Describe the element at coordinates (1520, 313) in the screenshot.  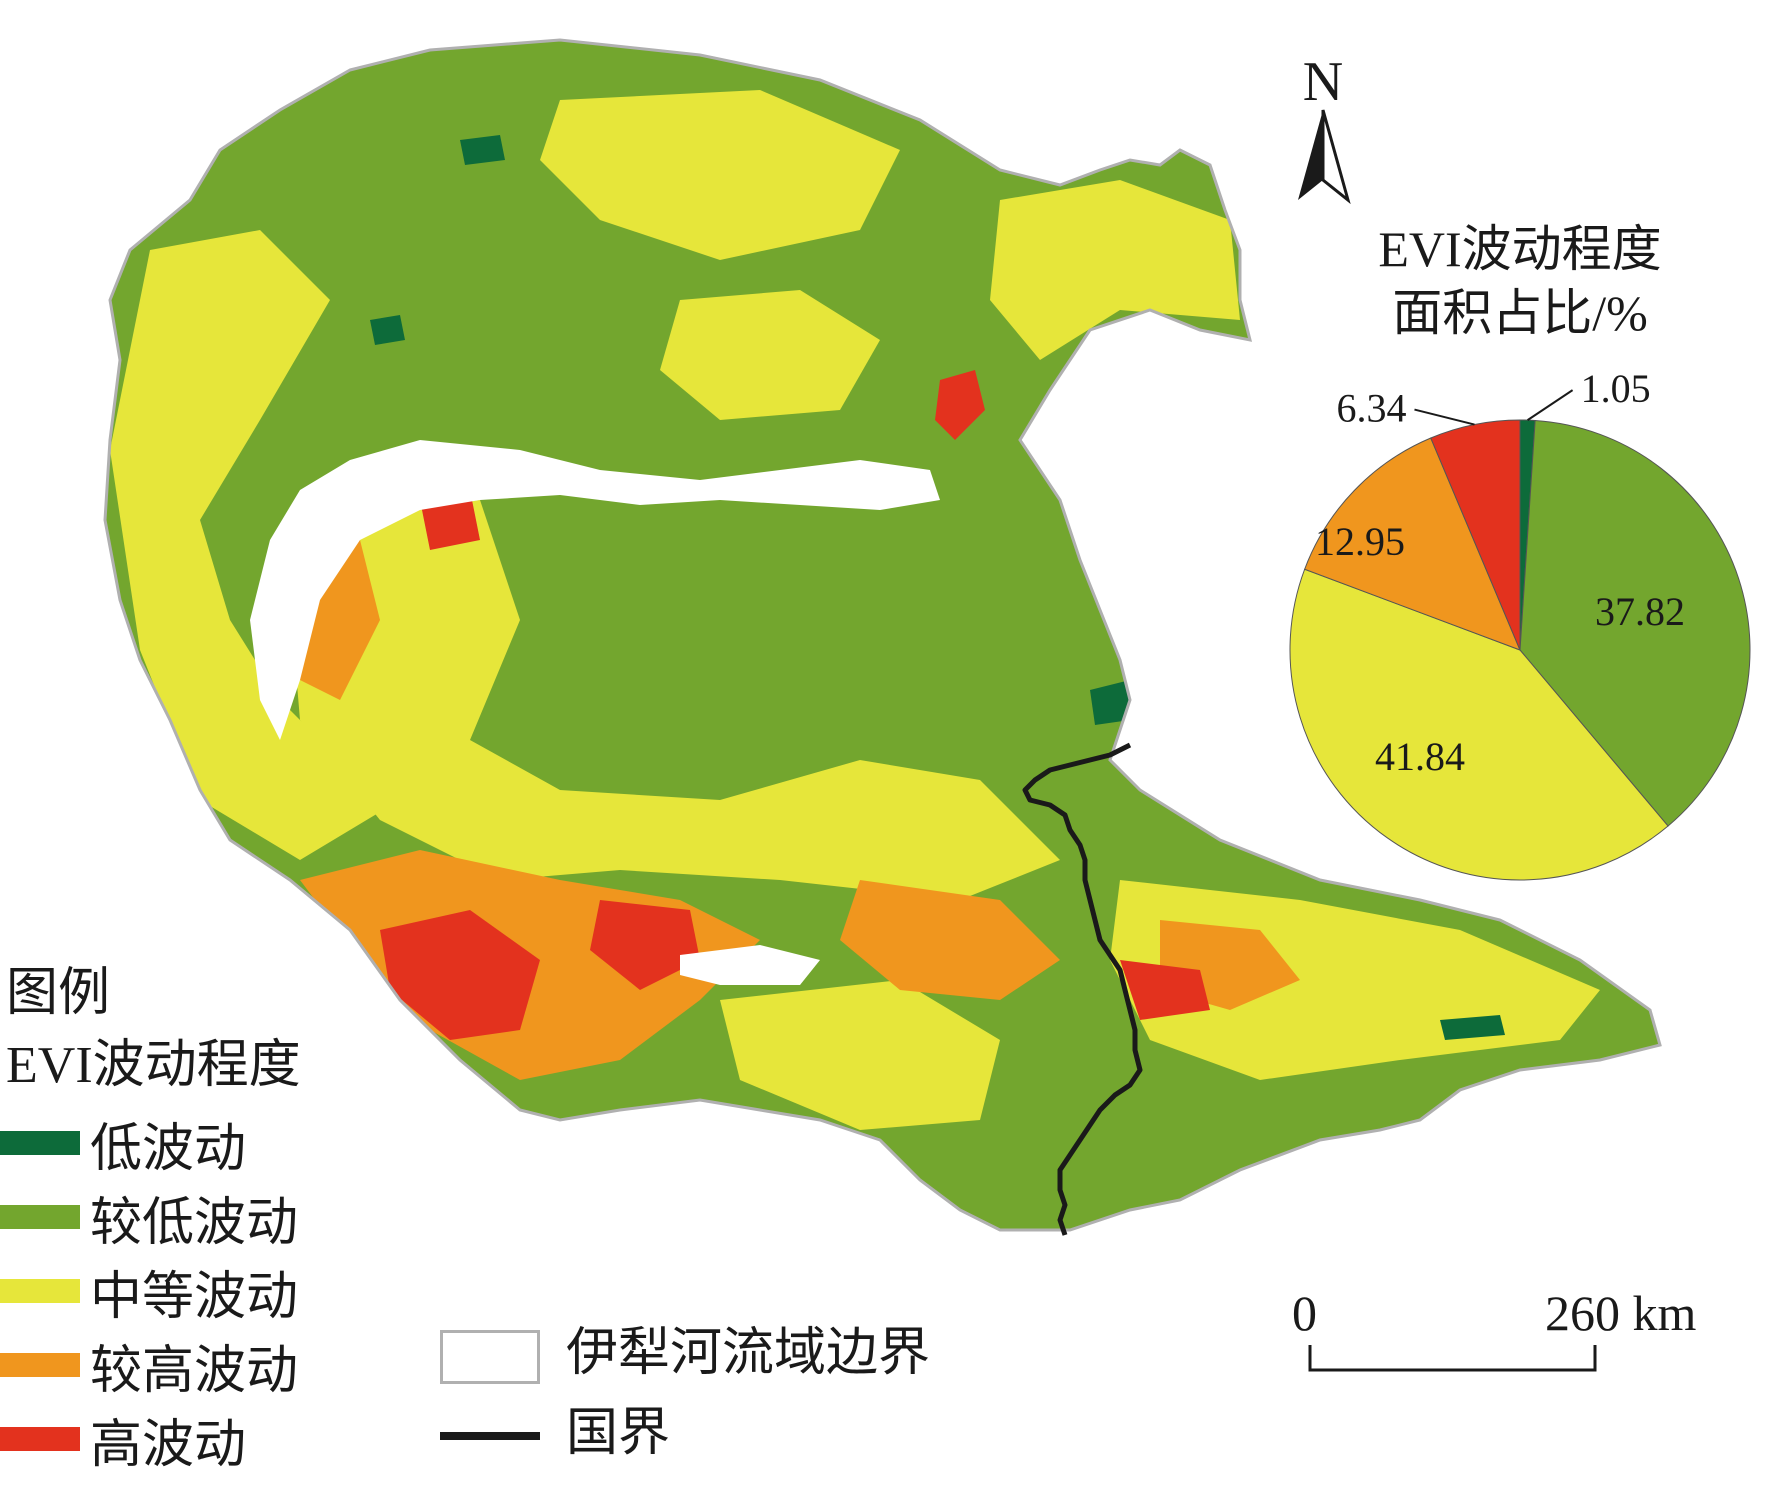
I see `pie-title-line2: 面积占比/%` at that location.